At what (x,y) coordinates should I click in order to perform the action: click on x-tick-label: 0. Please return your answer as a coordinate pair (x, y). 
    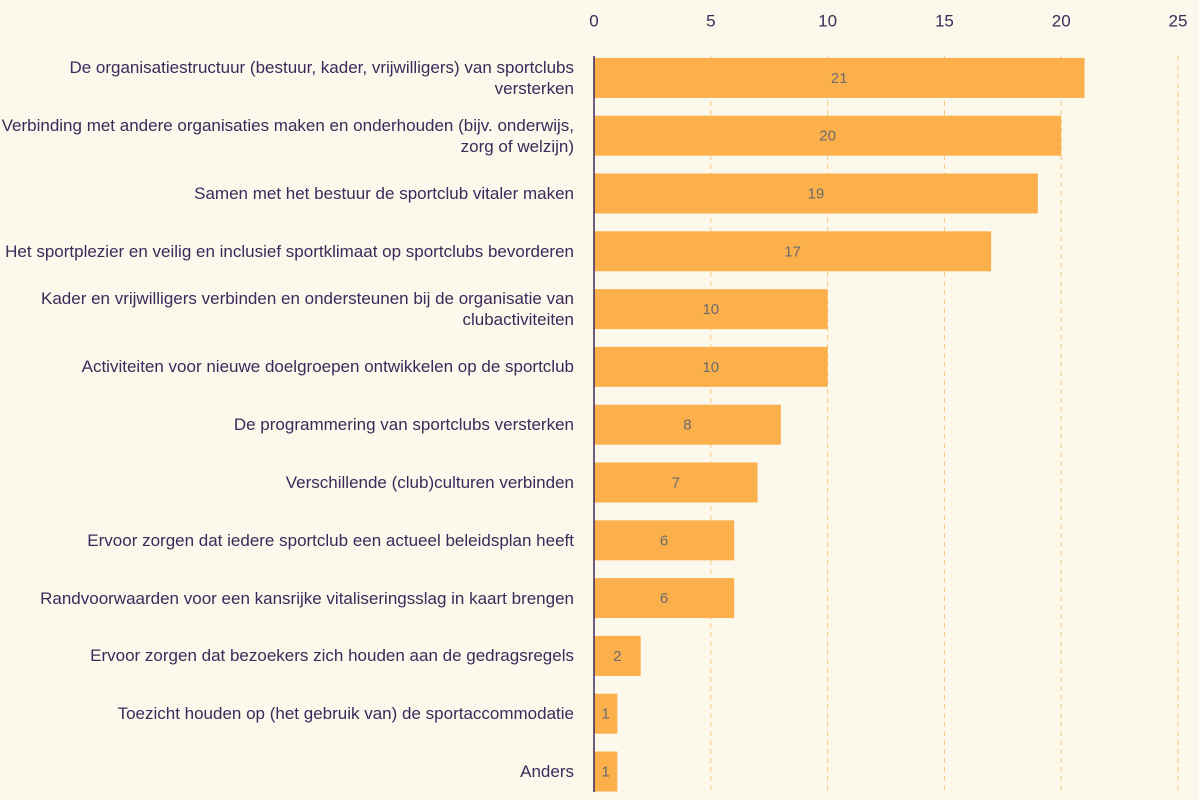
    Looking at the image, I should click on (593, 20).